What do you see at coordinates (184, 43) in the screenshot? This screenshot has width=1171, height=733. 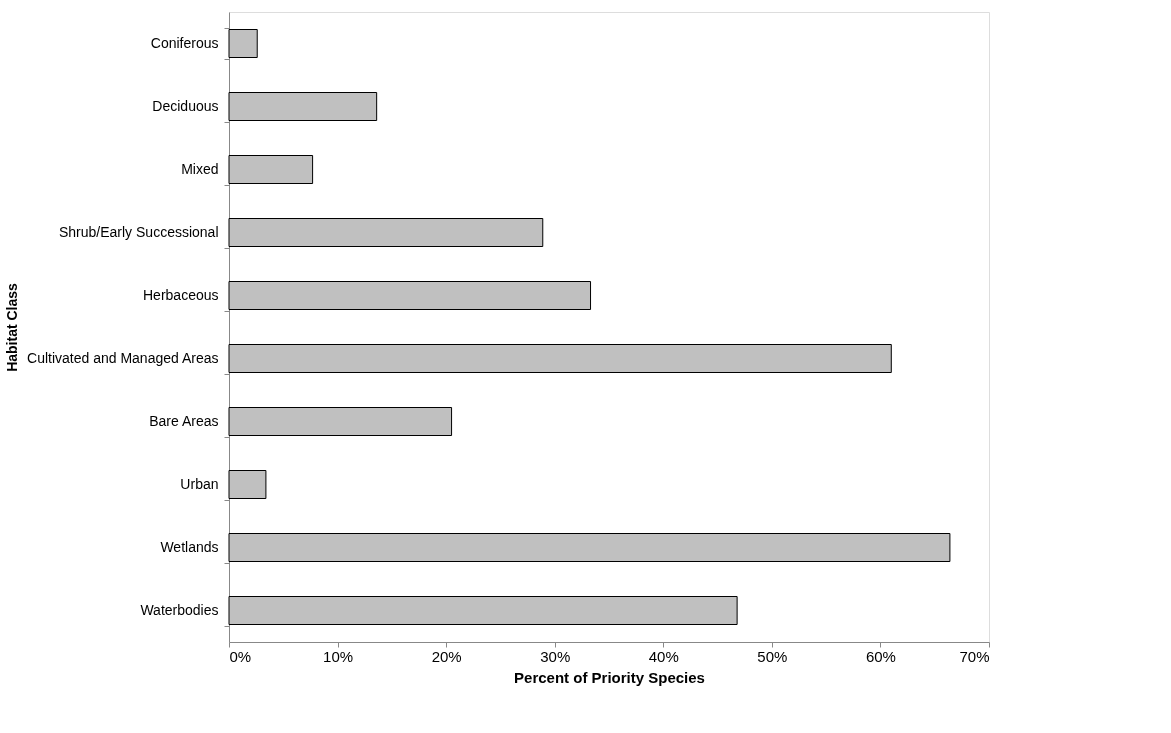 I see `y-tick-label: Coniferous` at bounding box center [184, 43].